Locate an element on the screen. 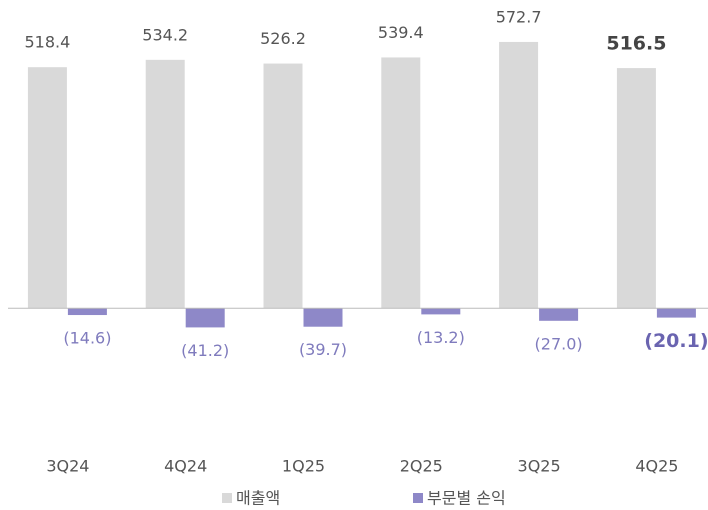  data-label: 572.7 is located at coordinates (519, 16).